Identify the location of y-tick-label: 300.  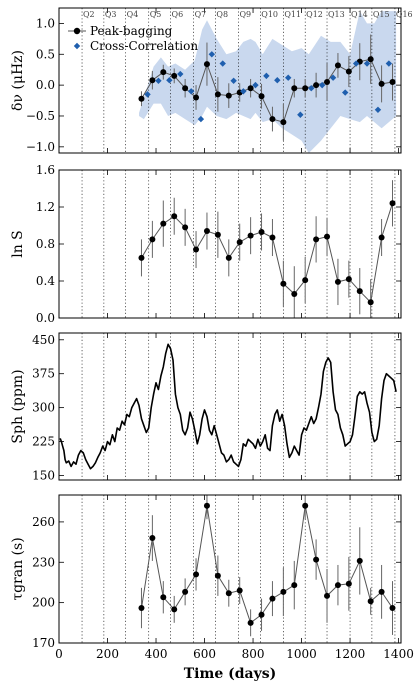
(43, 408).